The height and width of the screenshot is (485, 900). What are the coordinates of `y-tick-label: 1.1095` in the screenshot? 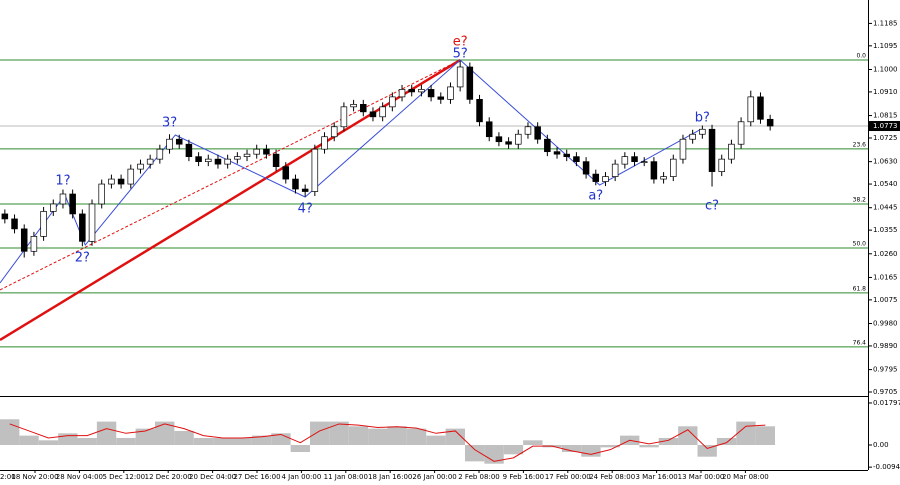 It's located at (885, 46).